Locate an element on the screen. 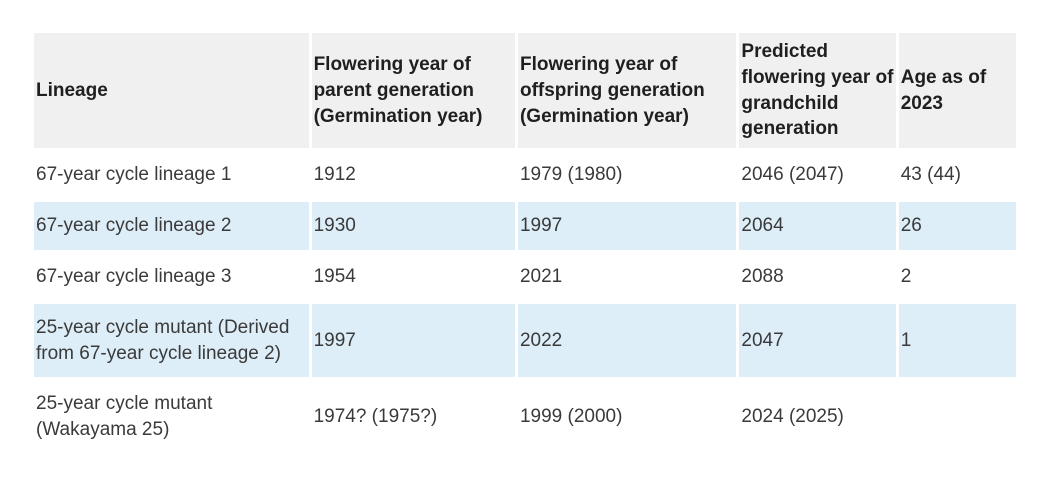 This screenshot has height=503, width=1050. cell-grandchild-flowering-year: 2046 (2047) is located at coordinates (817, 175).